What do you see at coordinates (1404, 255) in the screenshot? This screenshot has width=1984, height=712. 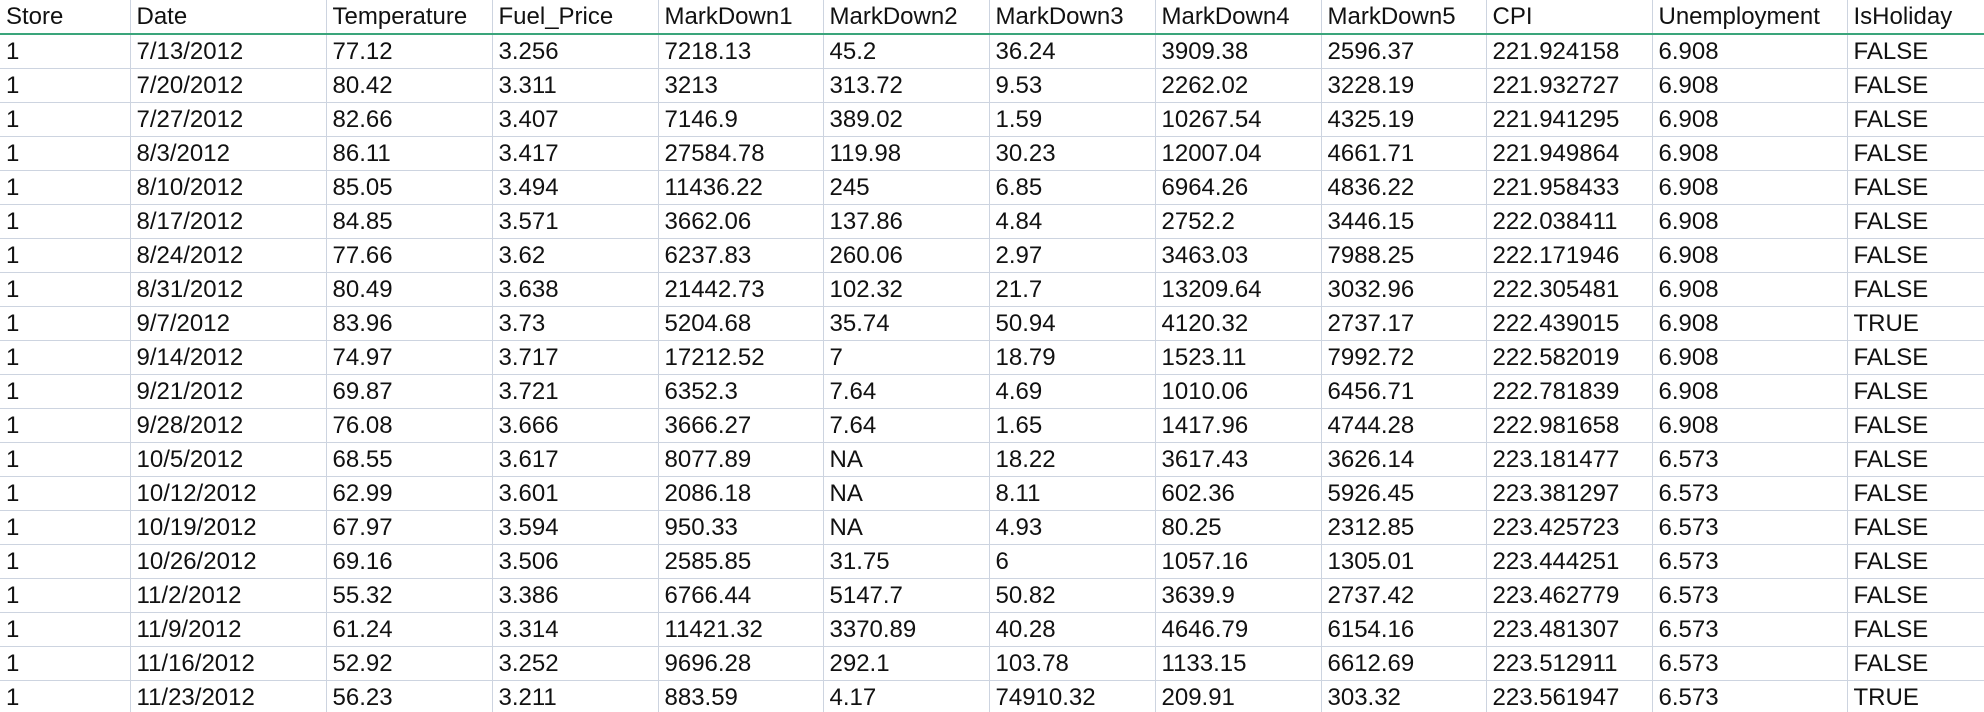 I see `cell-markdown5: 7988.25` at bounding box center [1404, 255].